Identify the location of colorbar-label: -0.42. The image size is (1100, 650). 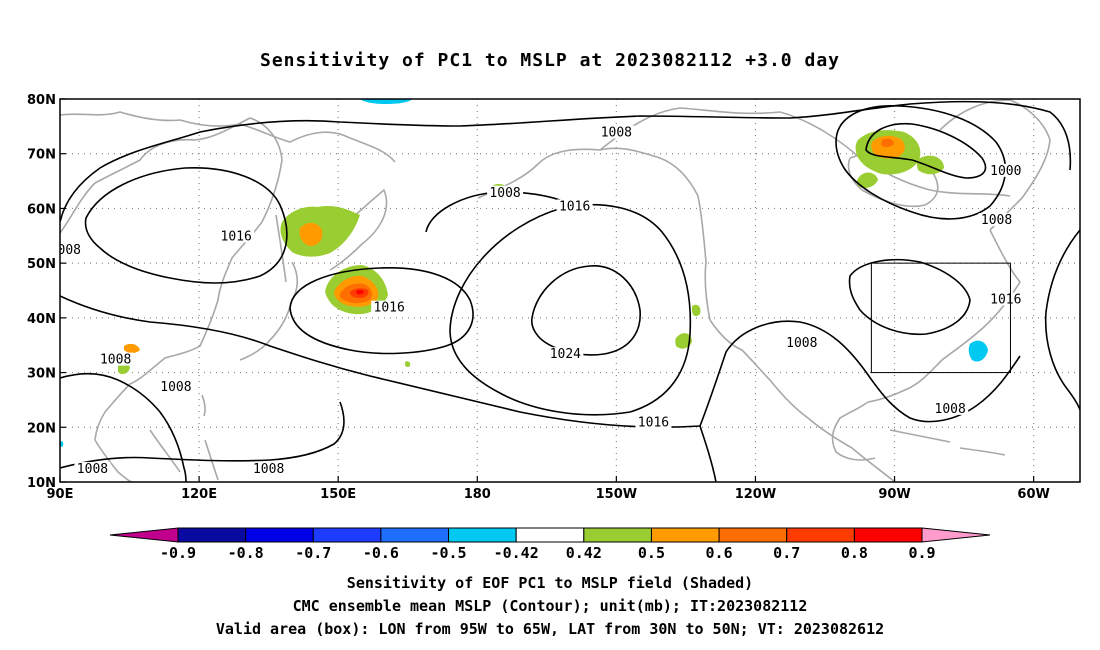
(516, 553).